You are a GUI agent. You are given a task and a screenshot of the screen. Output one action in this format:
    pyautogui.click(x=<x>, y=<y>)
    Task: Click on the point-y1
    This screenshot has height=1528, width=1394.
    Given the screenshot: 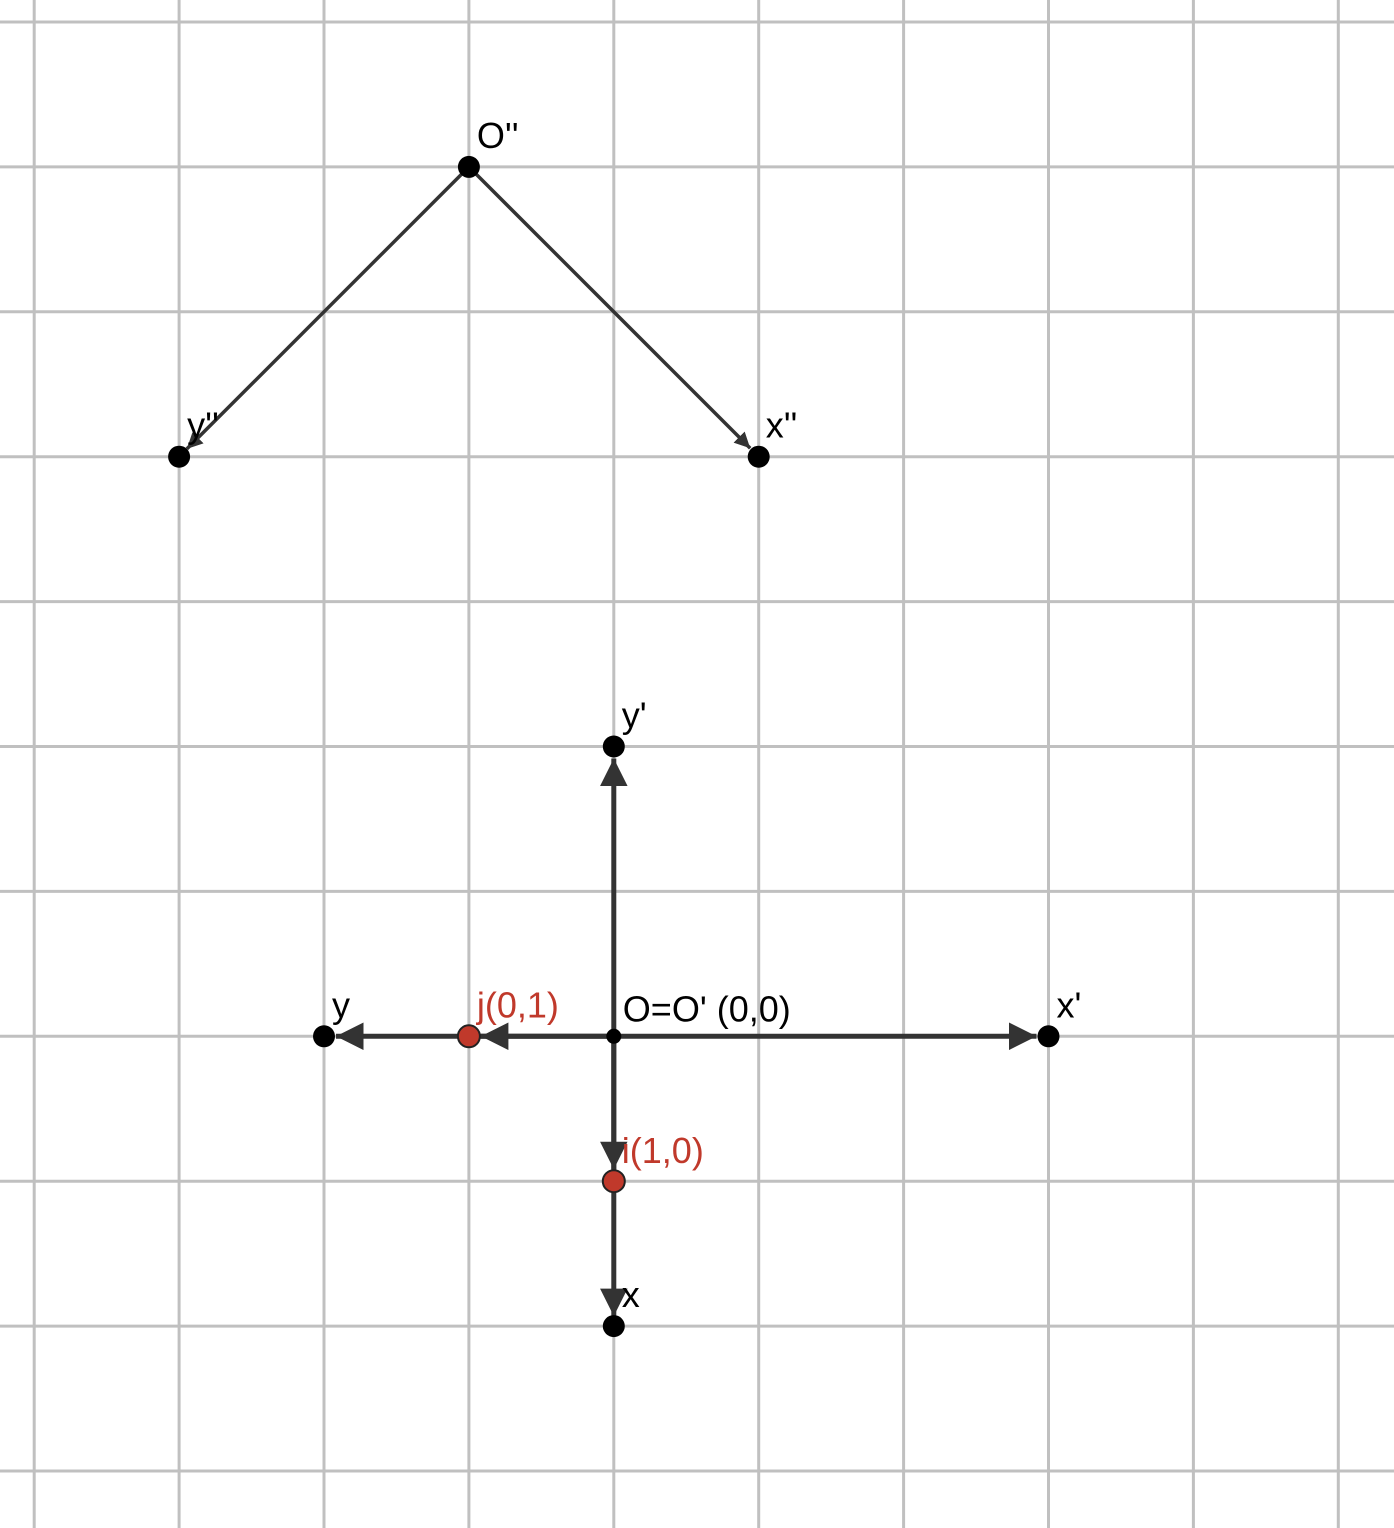 What is the action you would take?
    pyautogui.click(x=613, y=746)
    